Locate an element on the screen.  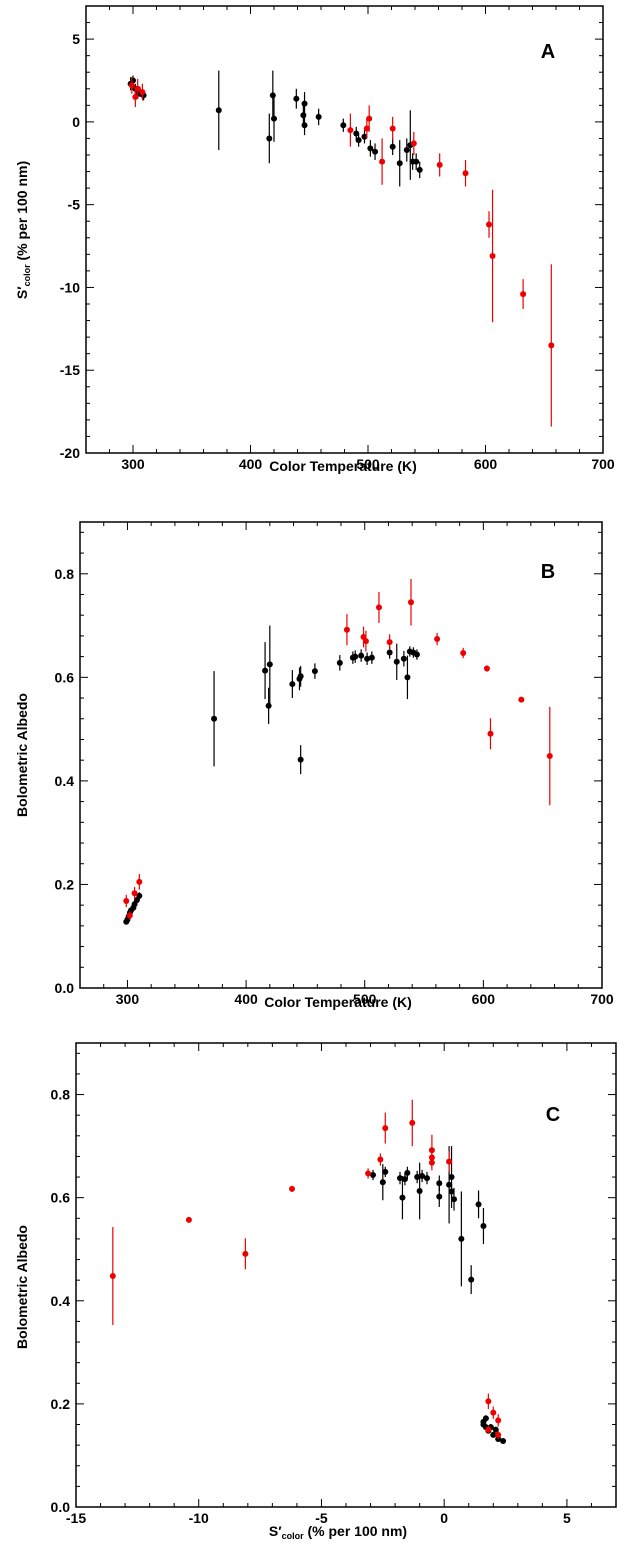
panel-c-ylabel: Bolometric Albedo is located at coordinates (22, 1287).